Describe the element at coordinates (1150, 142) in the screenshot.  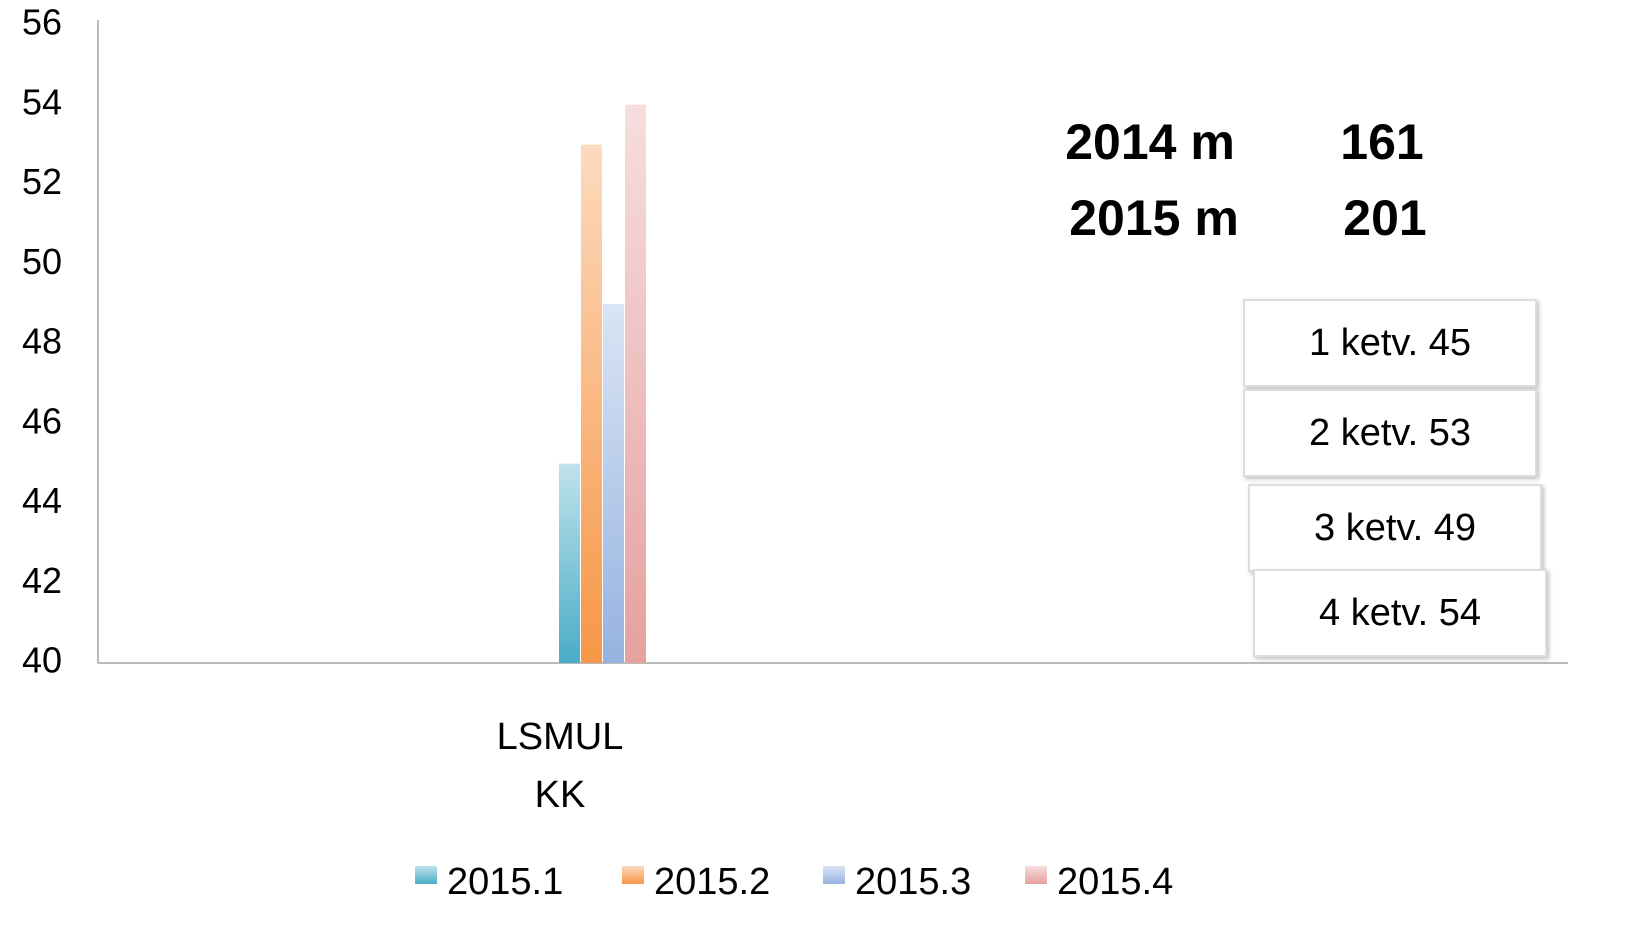
I see `annotation: 2014 m` at that location.